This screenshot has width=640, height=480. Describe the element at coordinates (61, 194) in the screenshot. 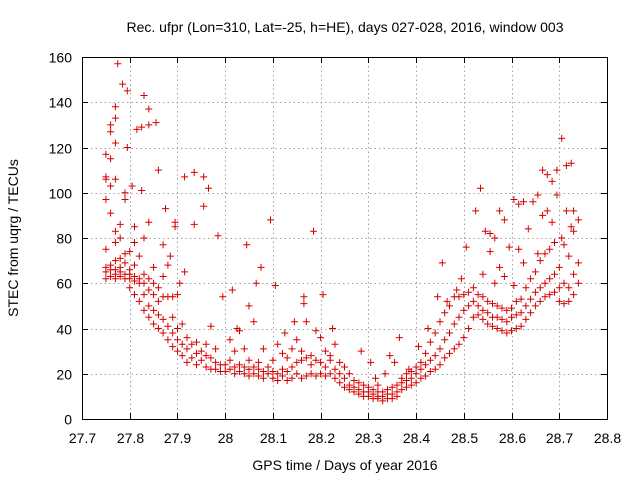

I see `y-tick-label: 100` at that location.